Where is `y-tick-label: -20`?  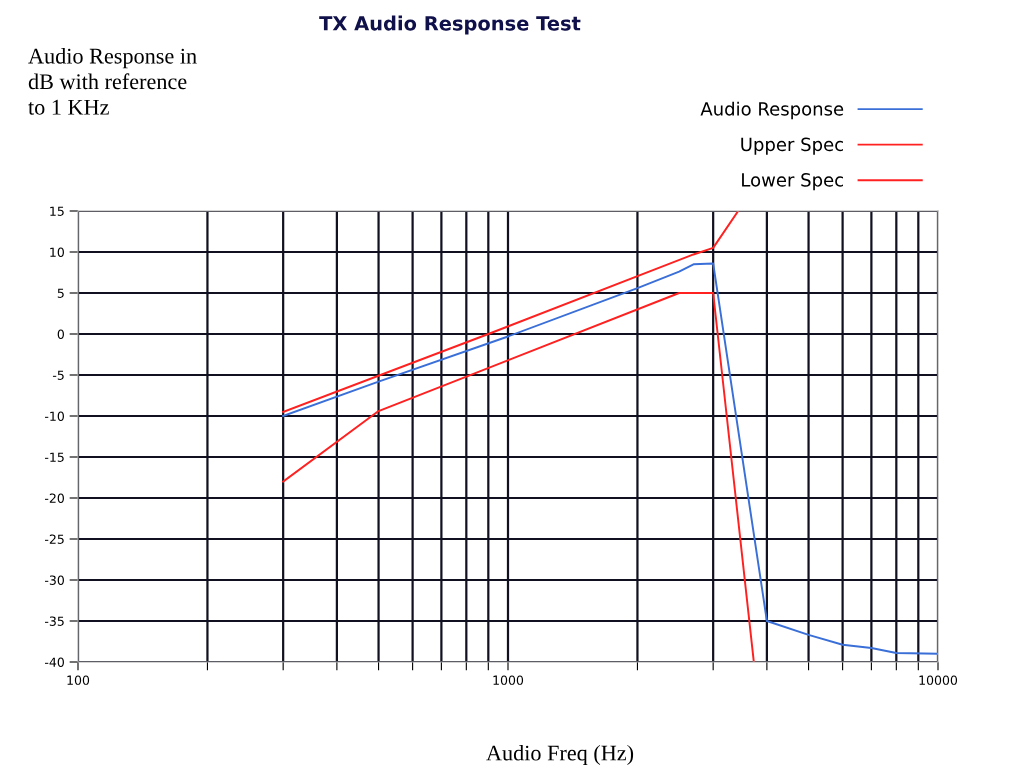
y-tick-label: -20 is located at coordinates (54, 498).